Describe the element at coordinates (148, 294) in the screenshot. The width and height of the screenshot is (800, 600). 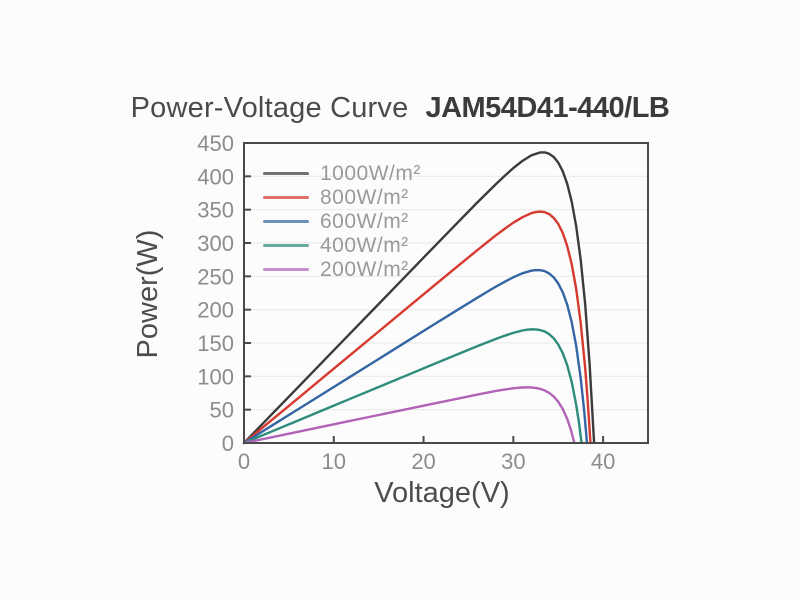
I see `y-axis-title: Power(W)` at that location.